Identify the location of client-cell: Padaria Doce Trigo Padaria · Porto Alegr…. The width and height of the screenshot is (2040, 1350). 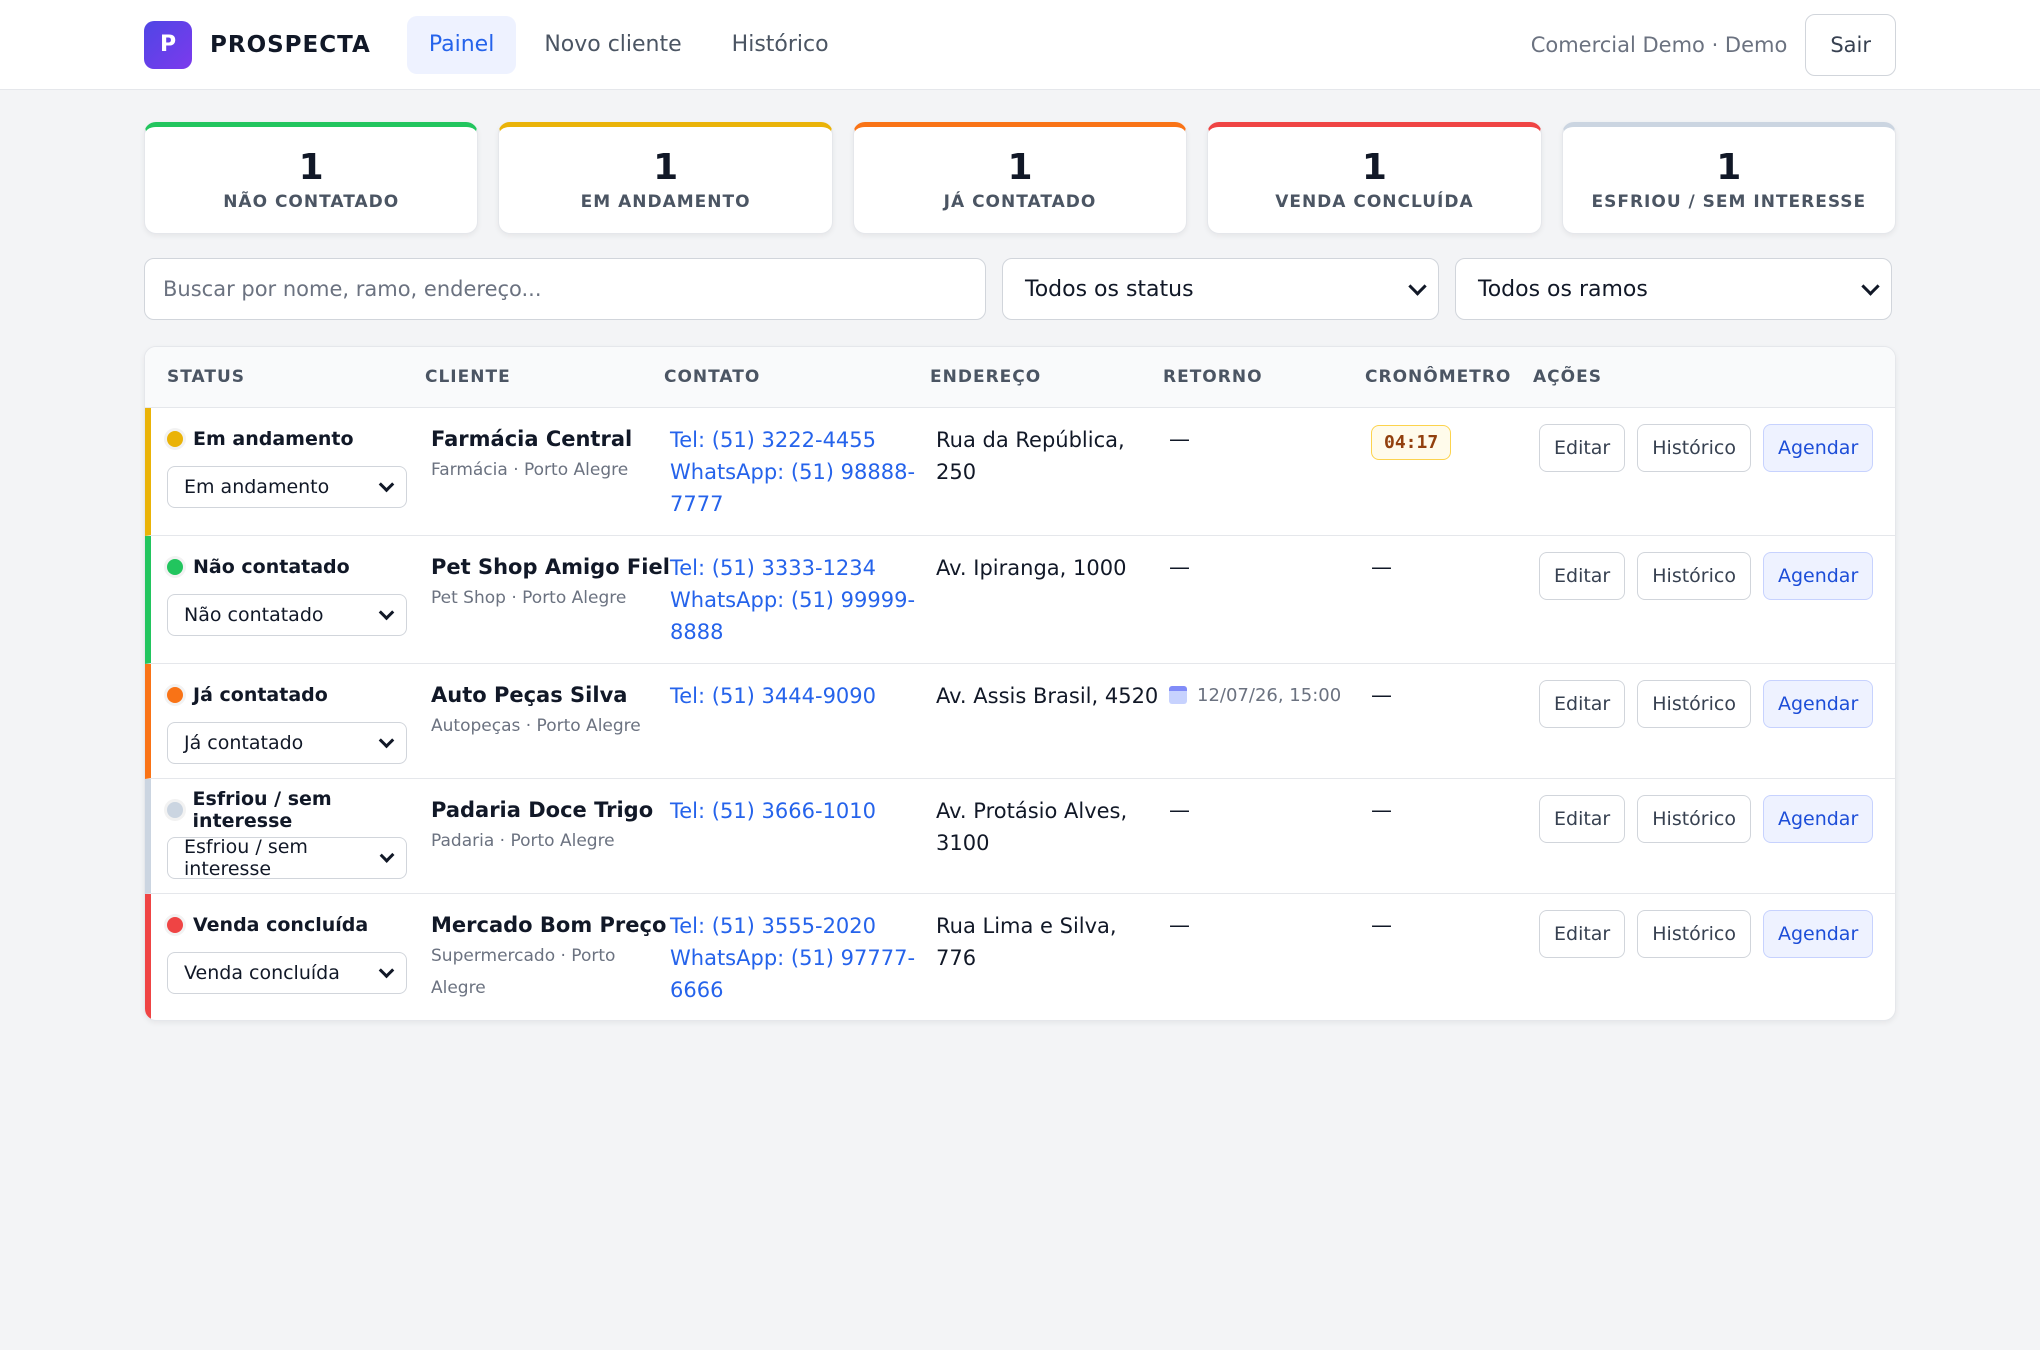
(550, 844).